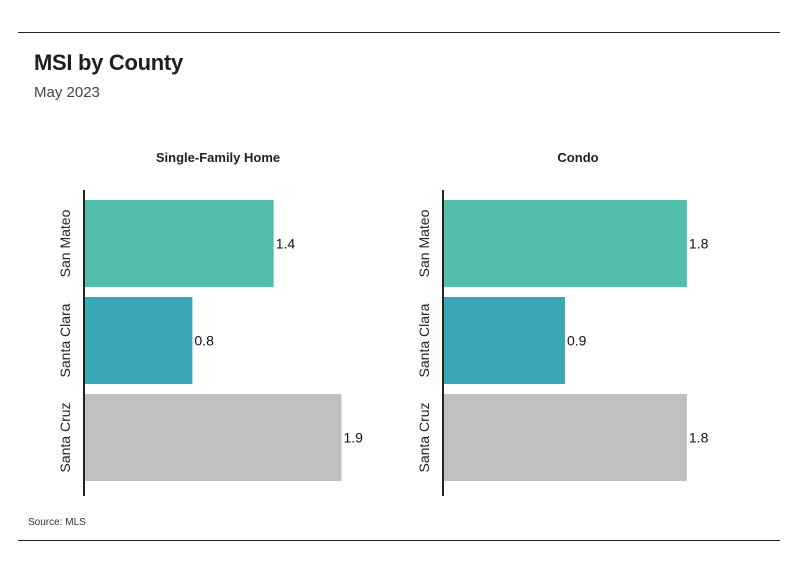  Describe the element at coordinates (57, 522) in the screenshot. I see `source-note: Source: MLS` at that location.